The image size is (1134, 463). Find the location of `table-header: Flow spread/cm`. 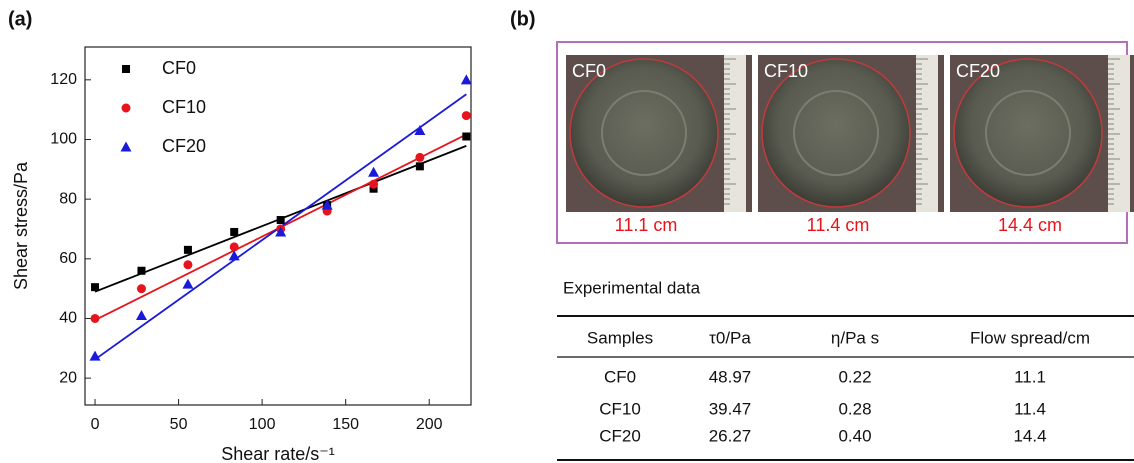

table-header: Flow spread/cm is located at coordinates (1030, 337).